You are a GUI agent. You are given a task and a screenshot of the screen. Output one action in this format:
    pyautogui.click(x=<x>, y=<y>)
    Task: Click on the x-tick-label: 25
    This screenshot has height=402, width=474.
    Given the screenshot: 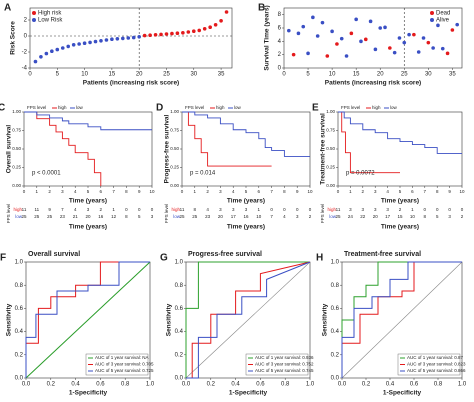 What is the action you would take?
    pyautogui.click(x=166, y=75)
    